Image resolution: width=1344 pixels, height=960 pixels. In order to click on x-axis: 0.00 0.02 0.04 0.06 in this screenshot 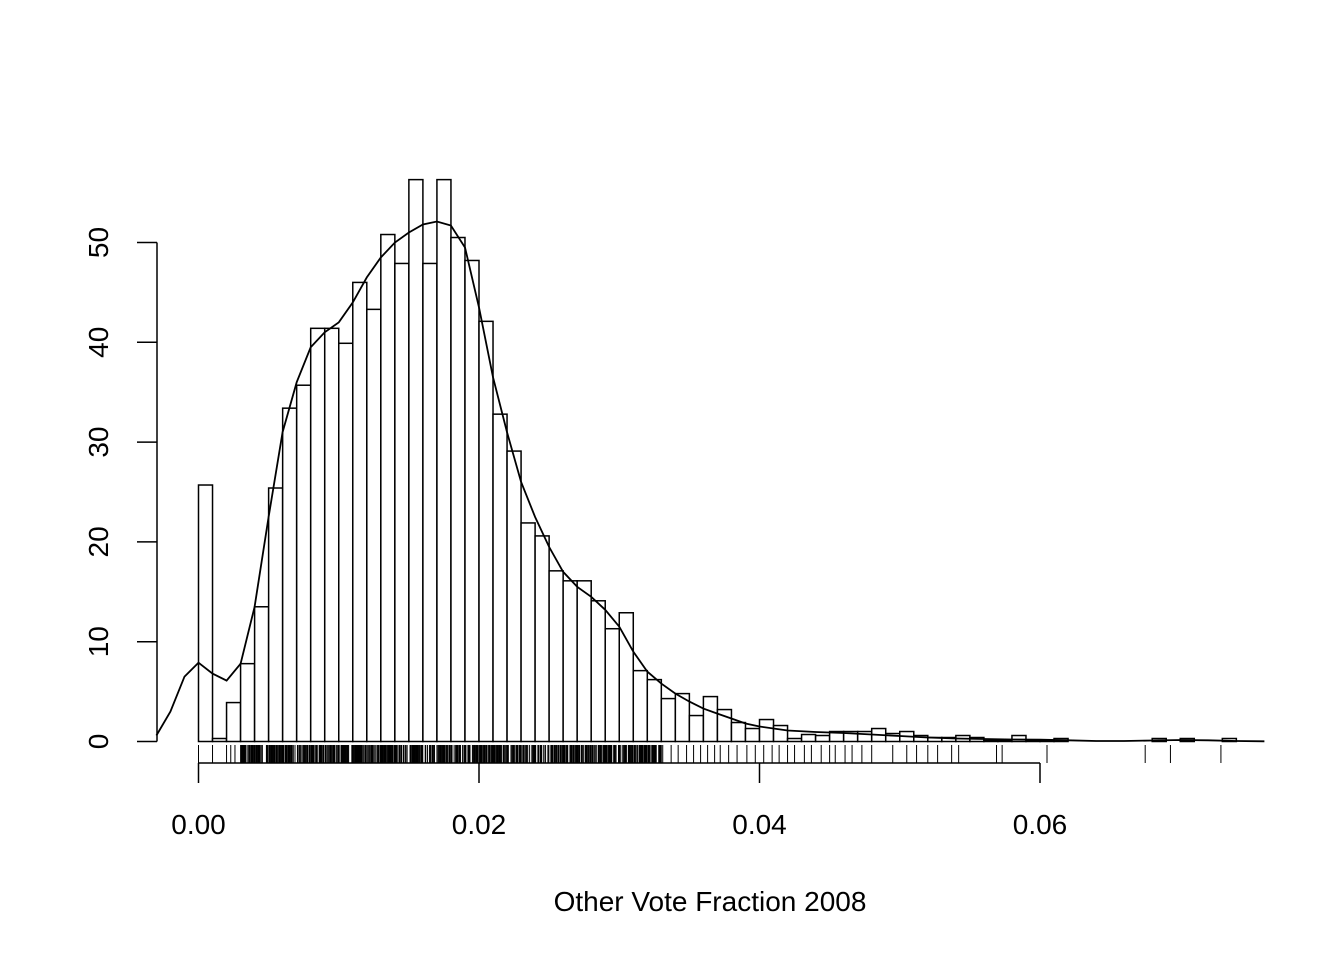, I will do `click(619, 801)`.